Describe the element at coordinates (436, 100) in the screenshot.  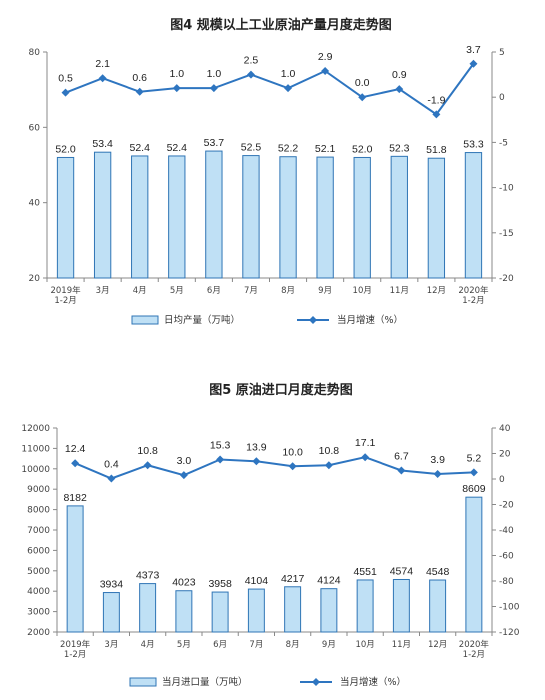
I see `line-value-label: -1.9` at that location.